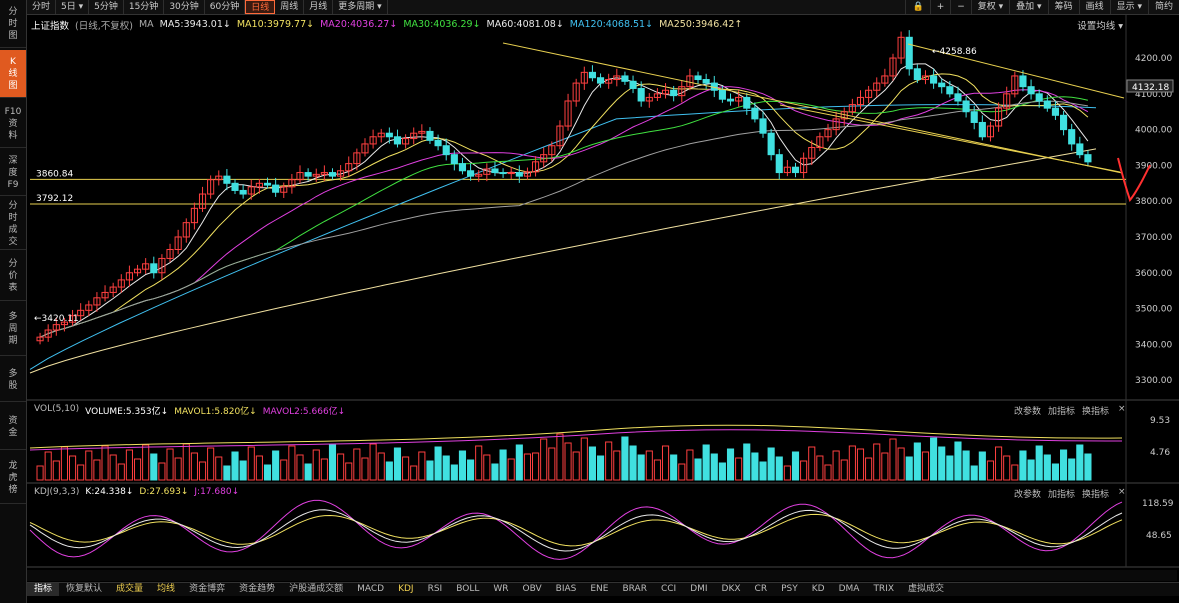 This screenshot has height=603, width=1179. Describe the element at coordinates (1128, 7) in the screenshot. I see `toolbar-btn-7: 显示 ▾` at that location.